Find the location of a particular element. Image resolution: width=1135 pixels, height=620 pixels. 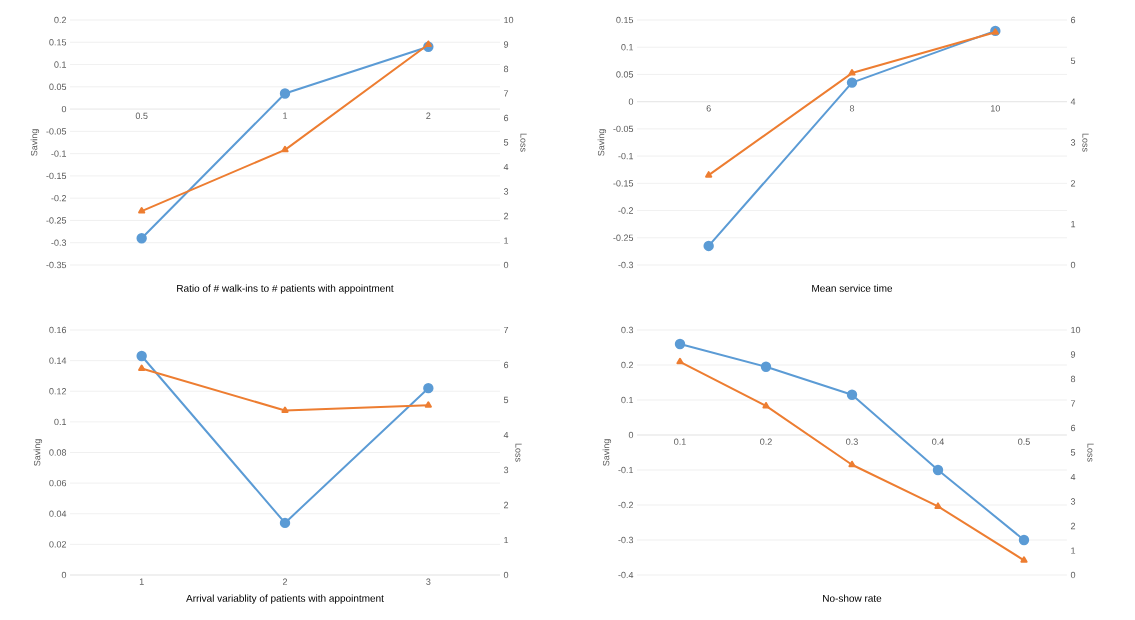

x-tick-label: 8 is located at coordinates (852, 108).